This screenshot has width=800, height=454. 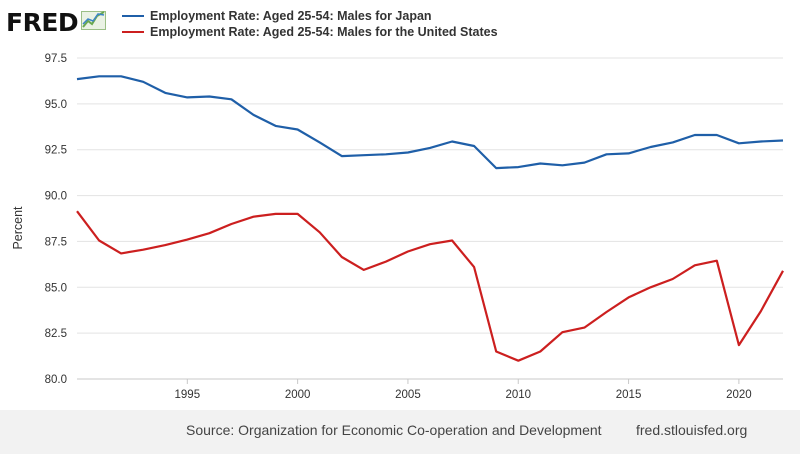 I want to click on x-tick-label: 1995, so click(x=188, y=395).